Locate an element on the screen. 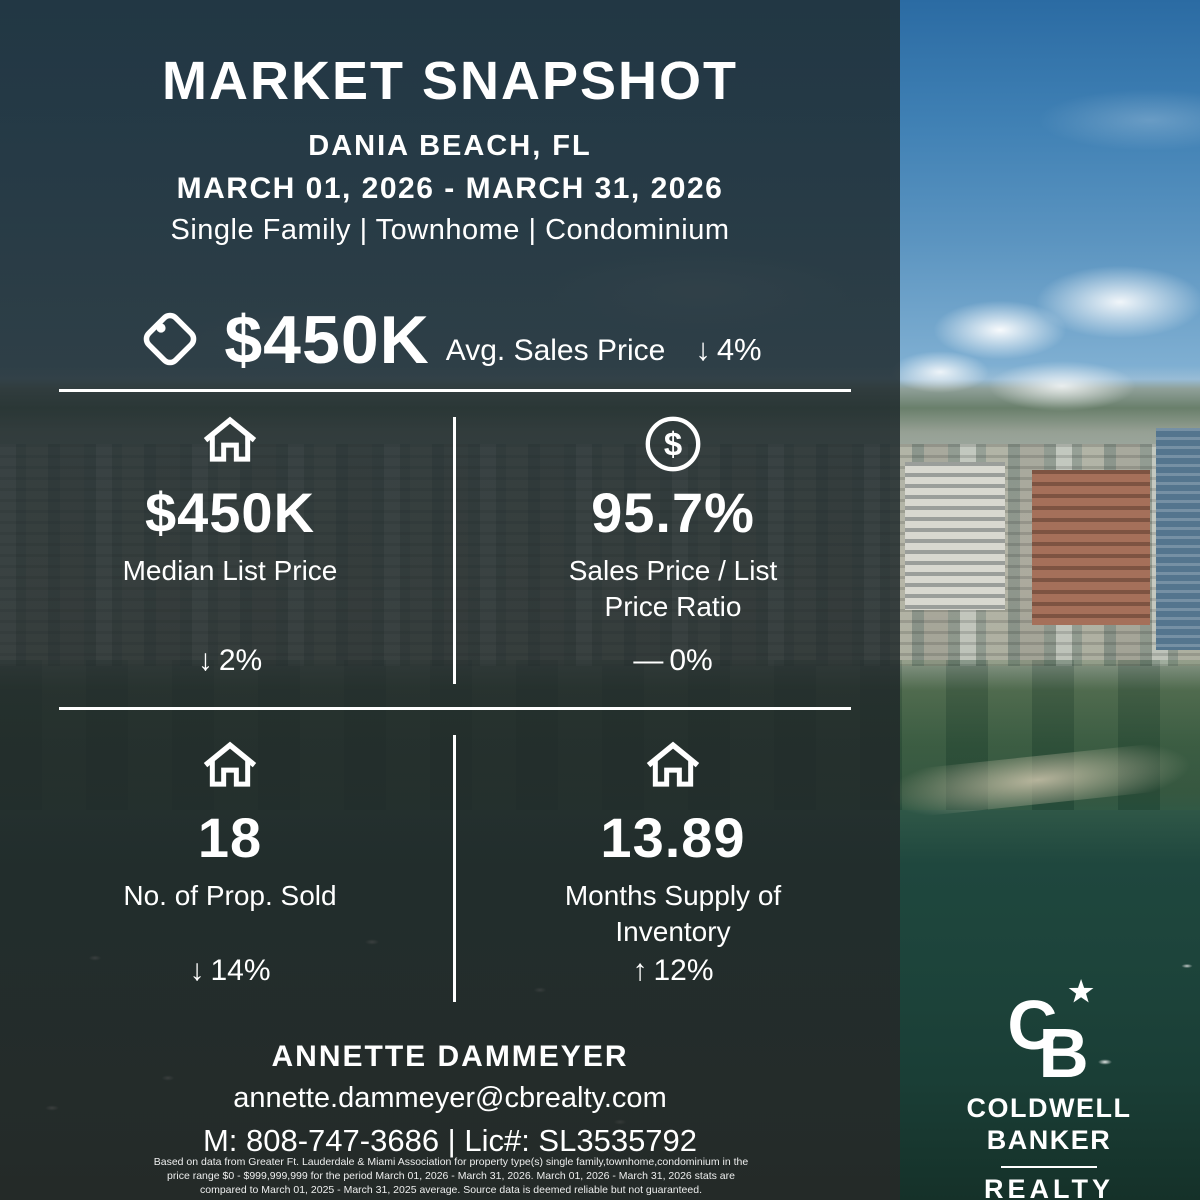 The width and height of the screenshot is (1200, 1200). logo-coldwell-text: COLDWELL is located at coordinates (1049, 1108).